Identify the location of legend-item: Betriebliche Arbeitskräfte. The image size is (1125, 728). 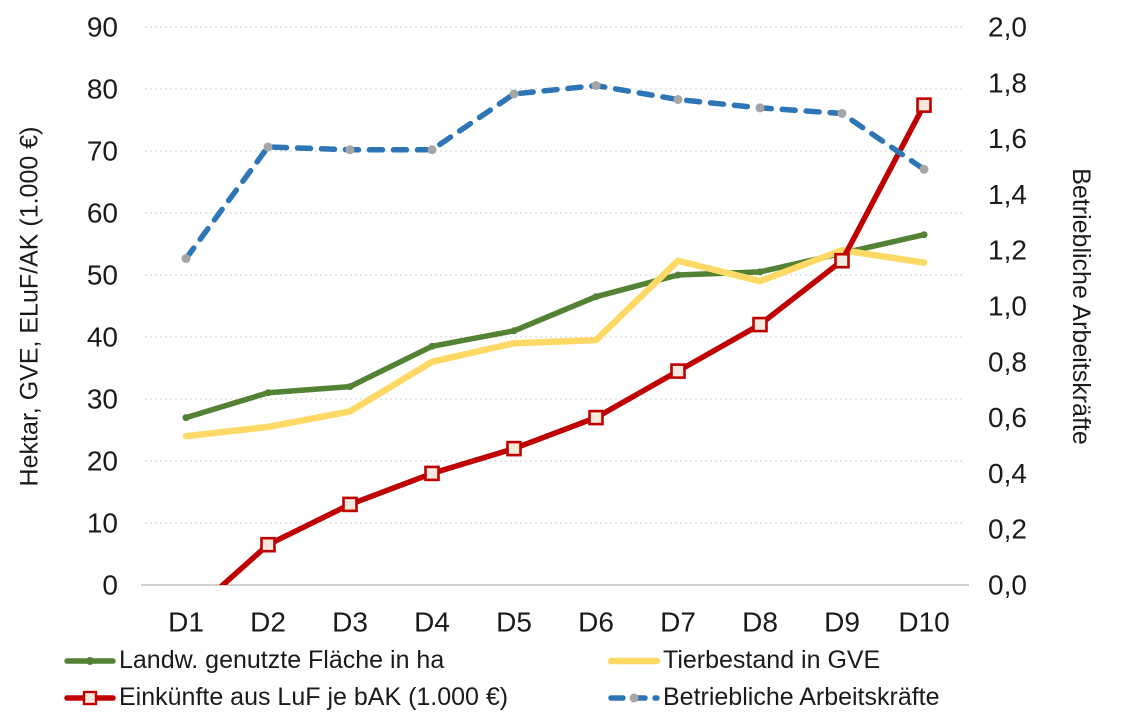
(851, 697).